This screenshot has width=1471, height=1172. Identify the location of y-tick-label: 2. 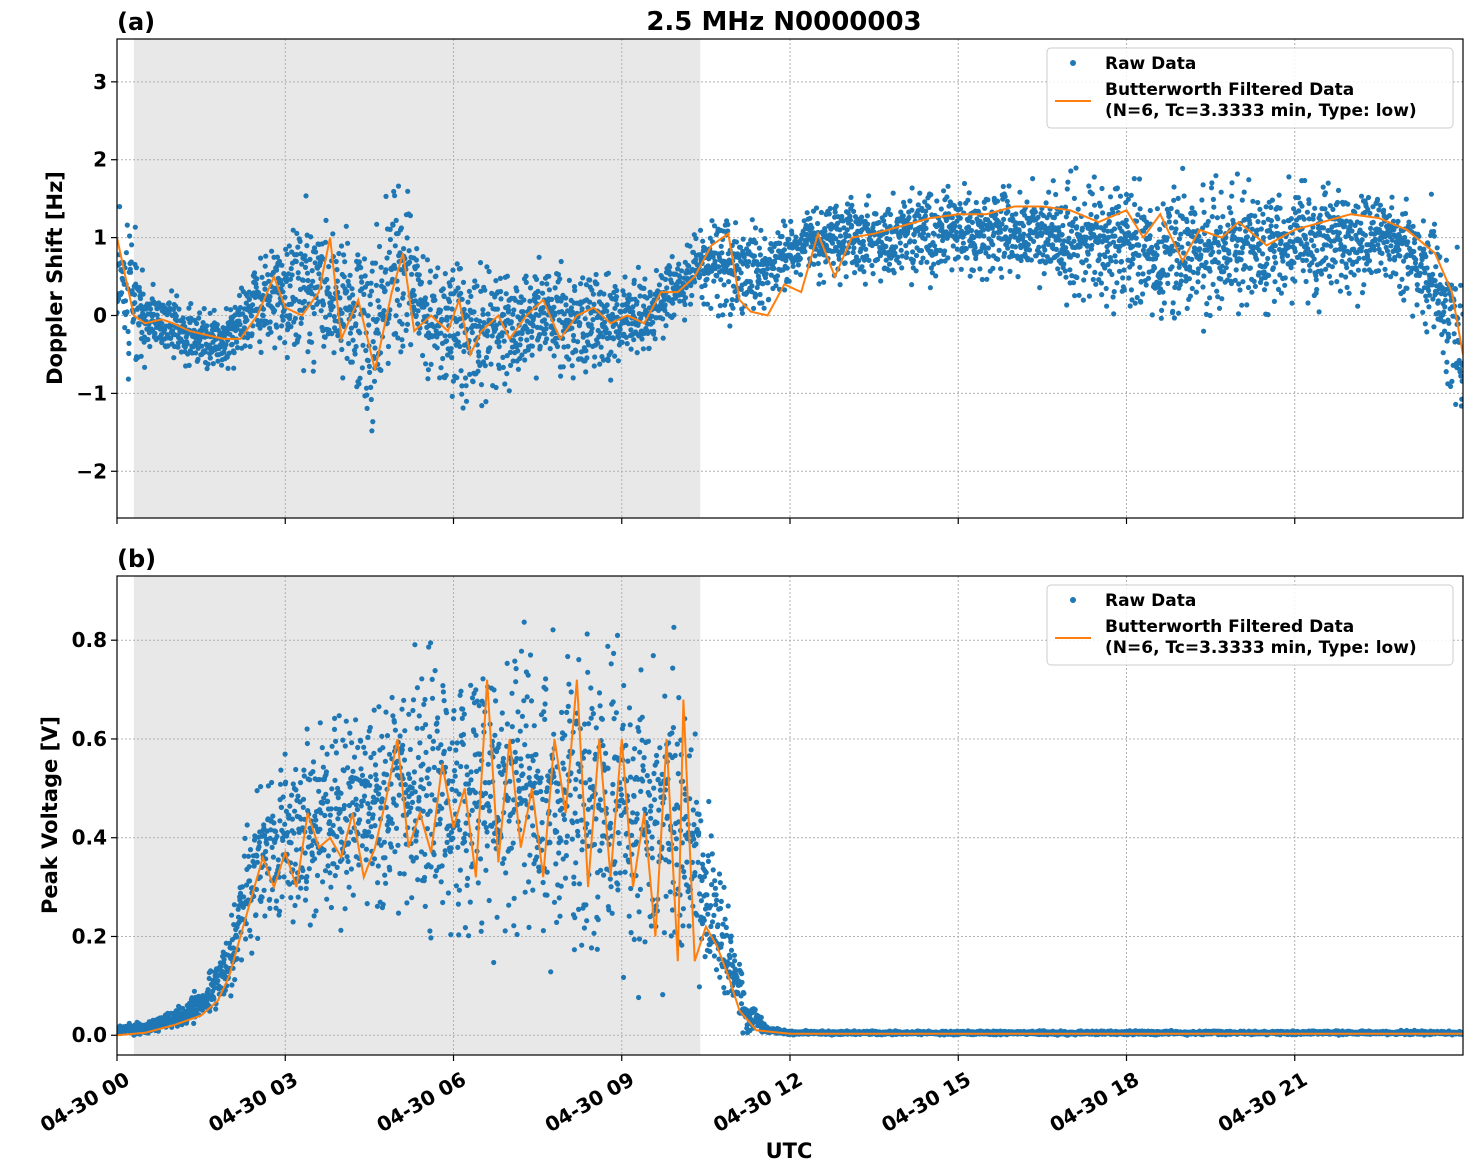
(100, 160).